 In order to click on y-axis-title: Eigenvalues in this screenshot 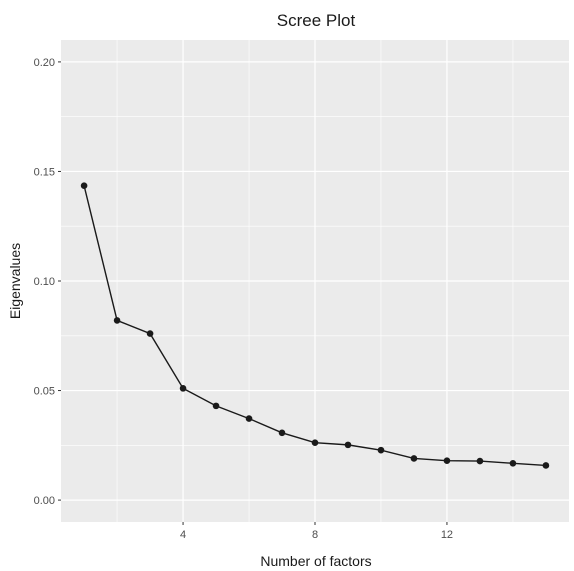, I will do `click(15, 281)`.